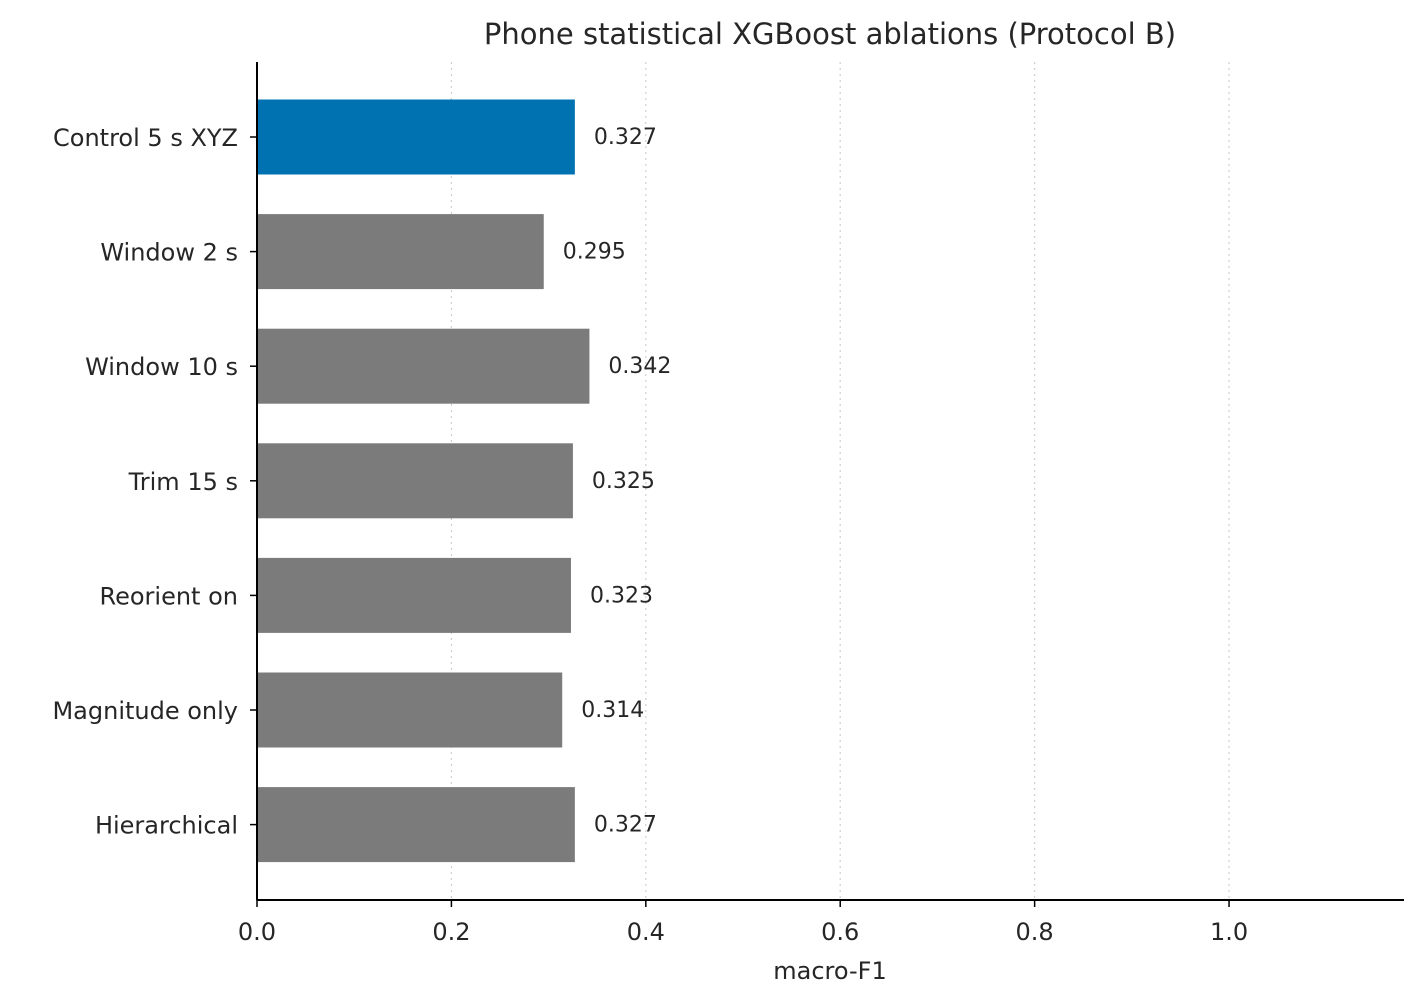  Describe the element at coordinates (257, 932) in the screenshot. I see `x-tick-label-0: 0.0` at that location.